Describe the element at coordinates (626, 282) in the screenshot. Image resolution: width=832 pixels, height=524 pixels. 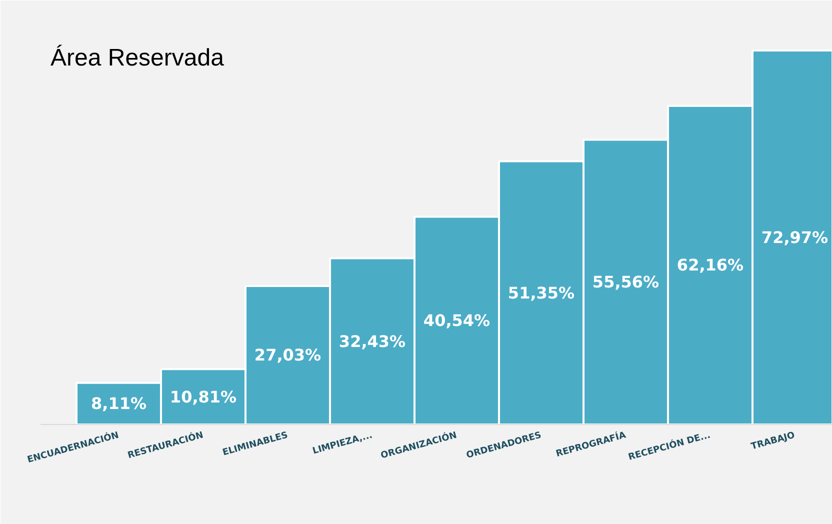
I see `data-label: 55,56%` at that location.